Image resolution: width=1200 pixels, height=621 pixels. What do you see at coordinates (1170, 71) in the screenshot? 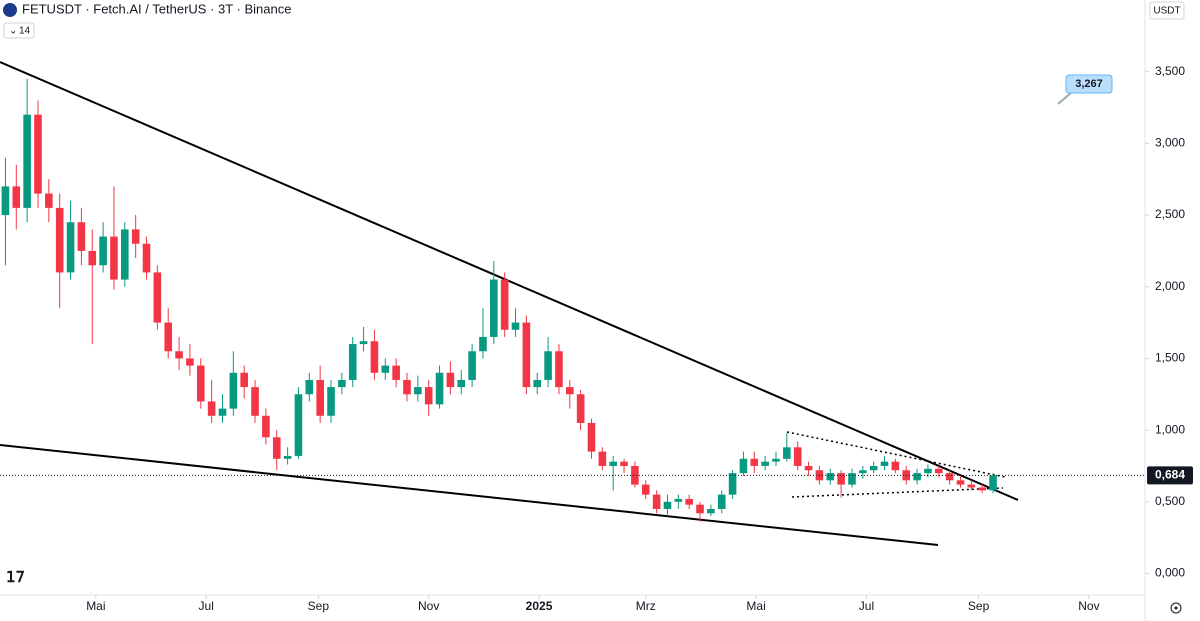
I see `y-tick-label: 3,500` at bounding box center [1170, 71].